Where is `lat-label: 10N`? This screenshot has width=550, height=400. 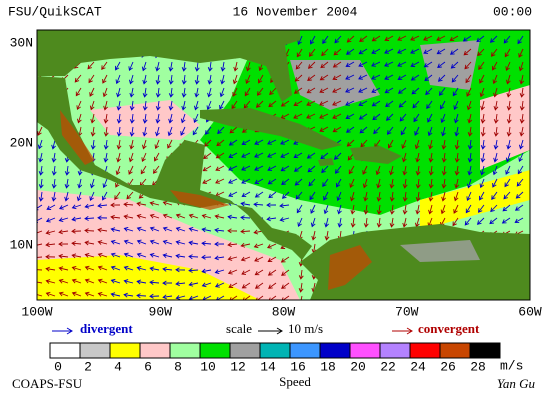 lat-label: 10N is located at coordinates (21, 244).